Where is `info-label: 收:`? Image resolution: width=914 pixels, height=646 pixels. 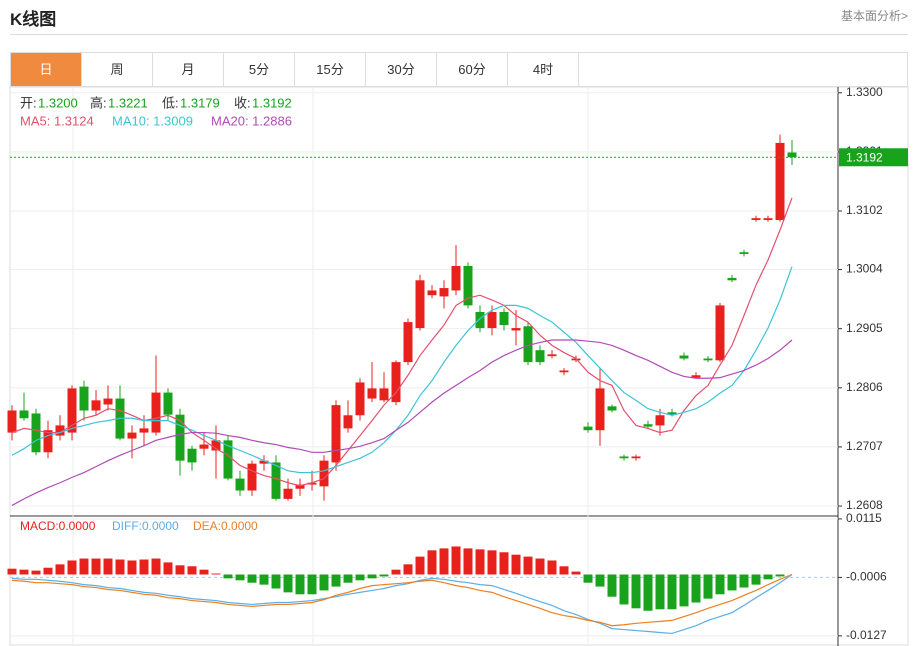
info-label: 收: is located at coordinates (242, 102).